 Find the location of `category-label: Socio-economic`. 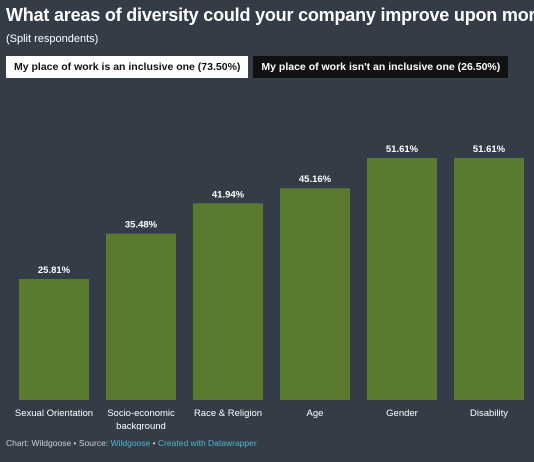

category-label: Socio-economic is located at coordinates (141, 413).